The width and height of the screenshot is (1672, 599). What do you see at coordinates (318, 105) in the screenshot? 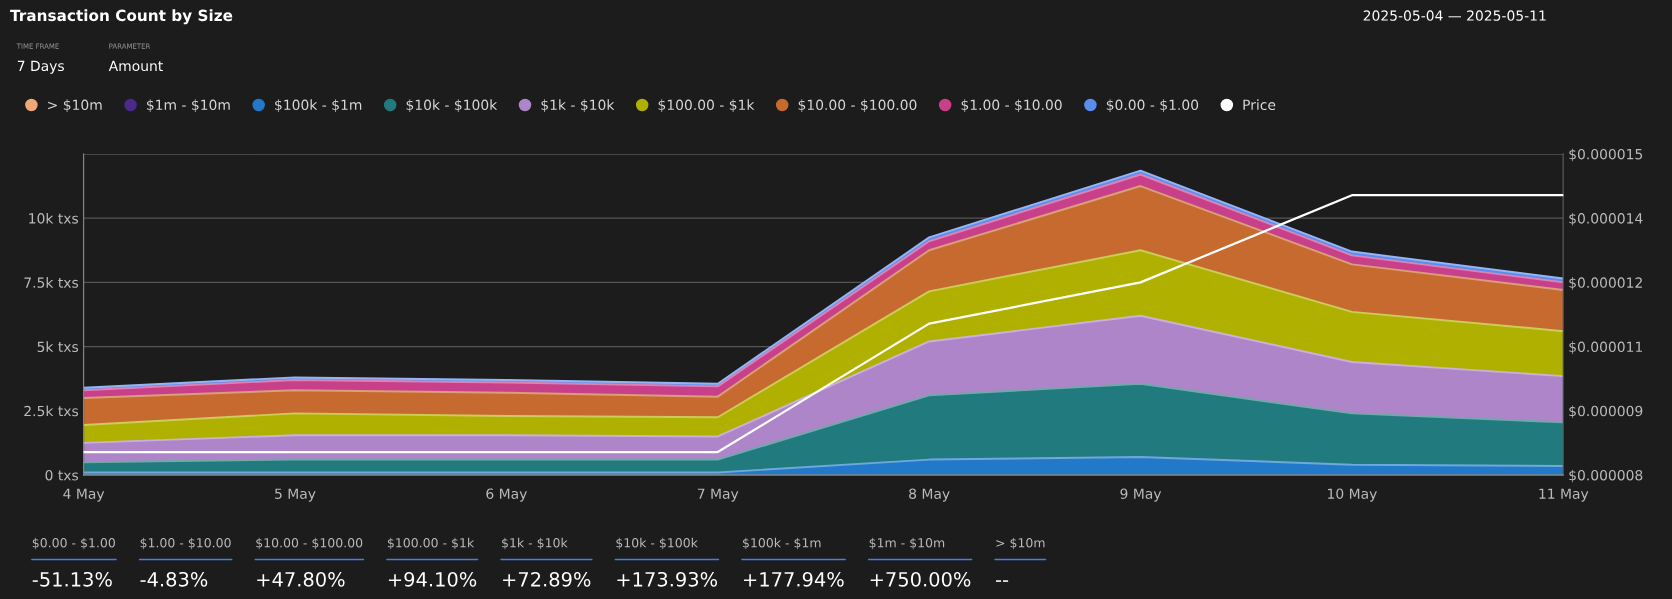
I see `legend-label: $100k - $1m` at bounding box center [318, 105].